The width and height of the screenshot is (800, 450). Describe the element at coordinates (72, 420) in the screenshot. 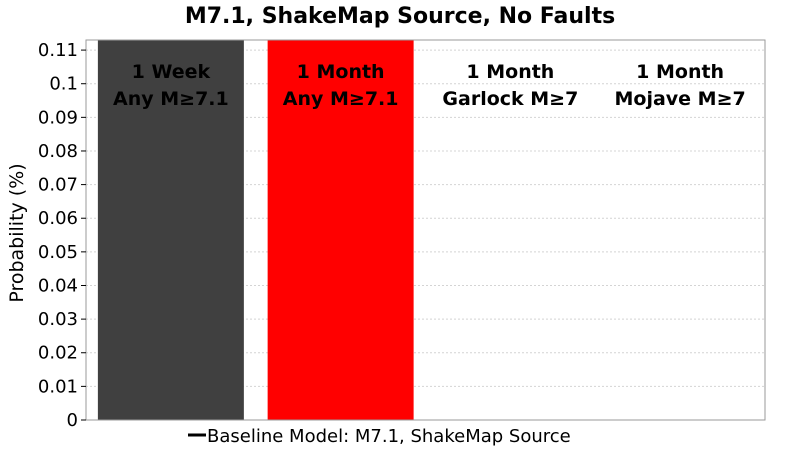

I see `y-tick-label: 0` at that location.